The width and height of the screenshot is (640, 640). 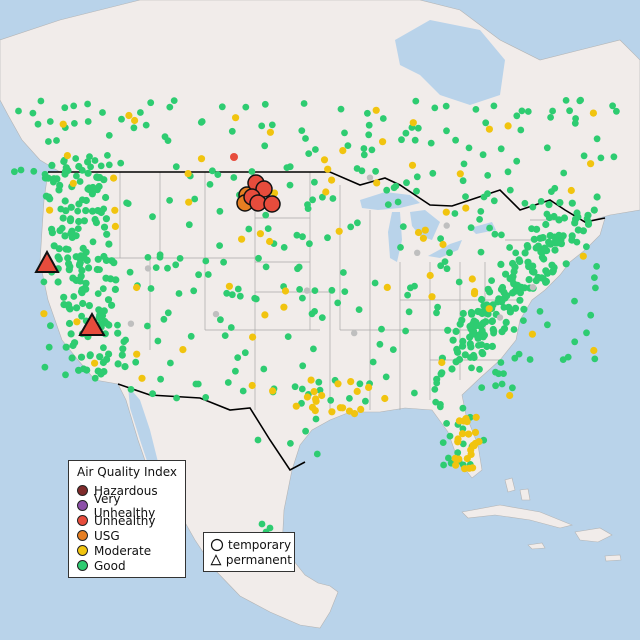 What do you see at coordinates (126, 490) in the screenshot?
I see `legend-label: Hazardous` at bounding box center [126, 490].